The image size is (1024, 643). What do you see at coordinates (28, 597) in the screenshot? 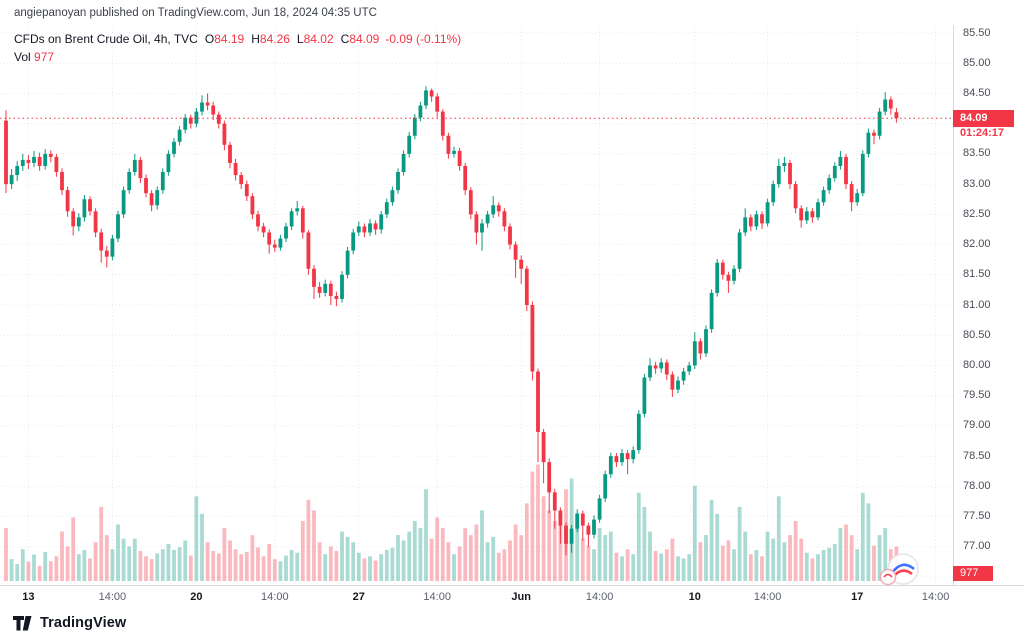
I see `time-axis-label: 13` at bounding box center [28, 597].